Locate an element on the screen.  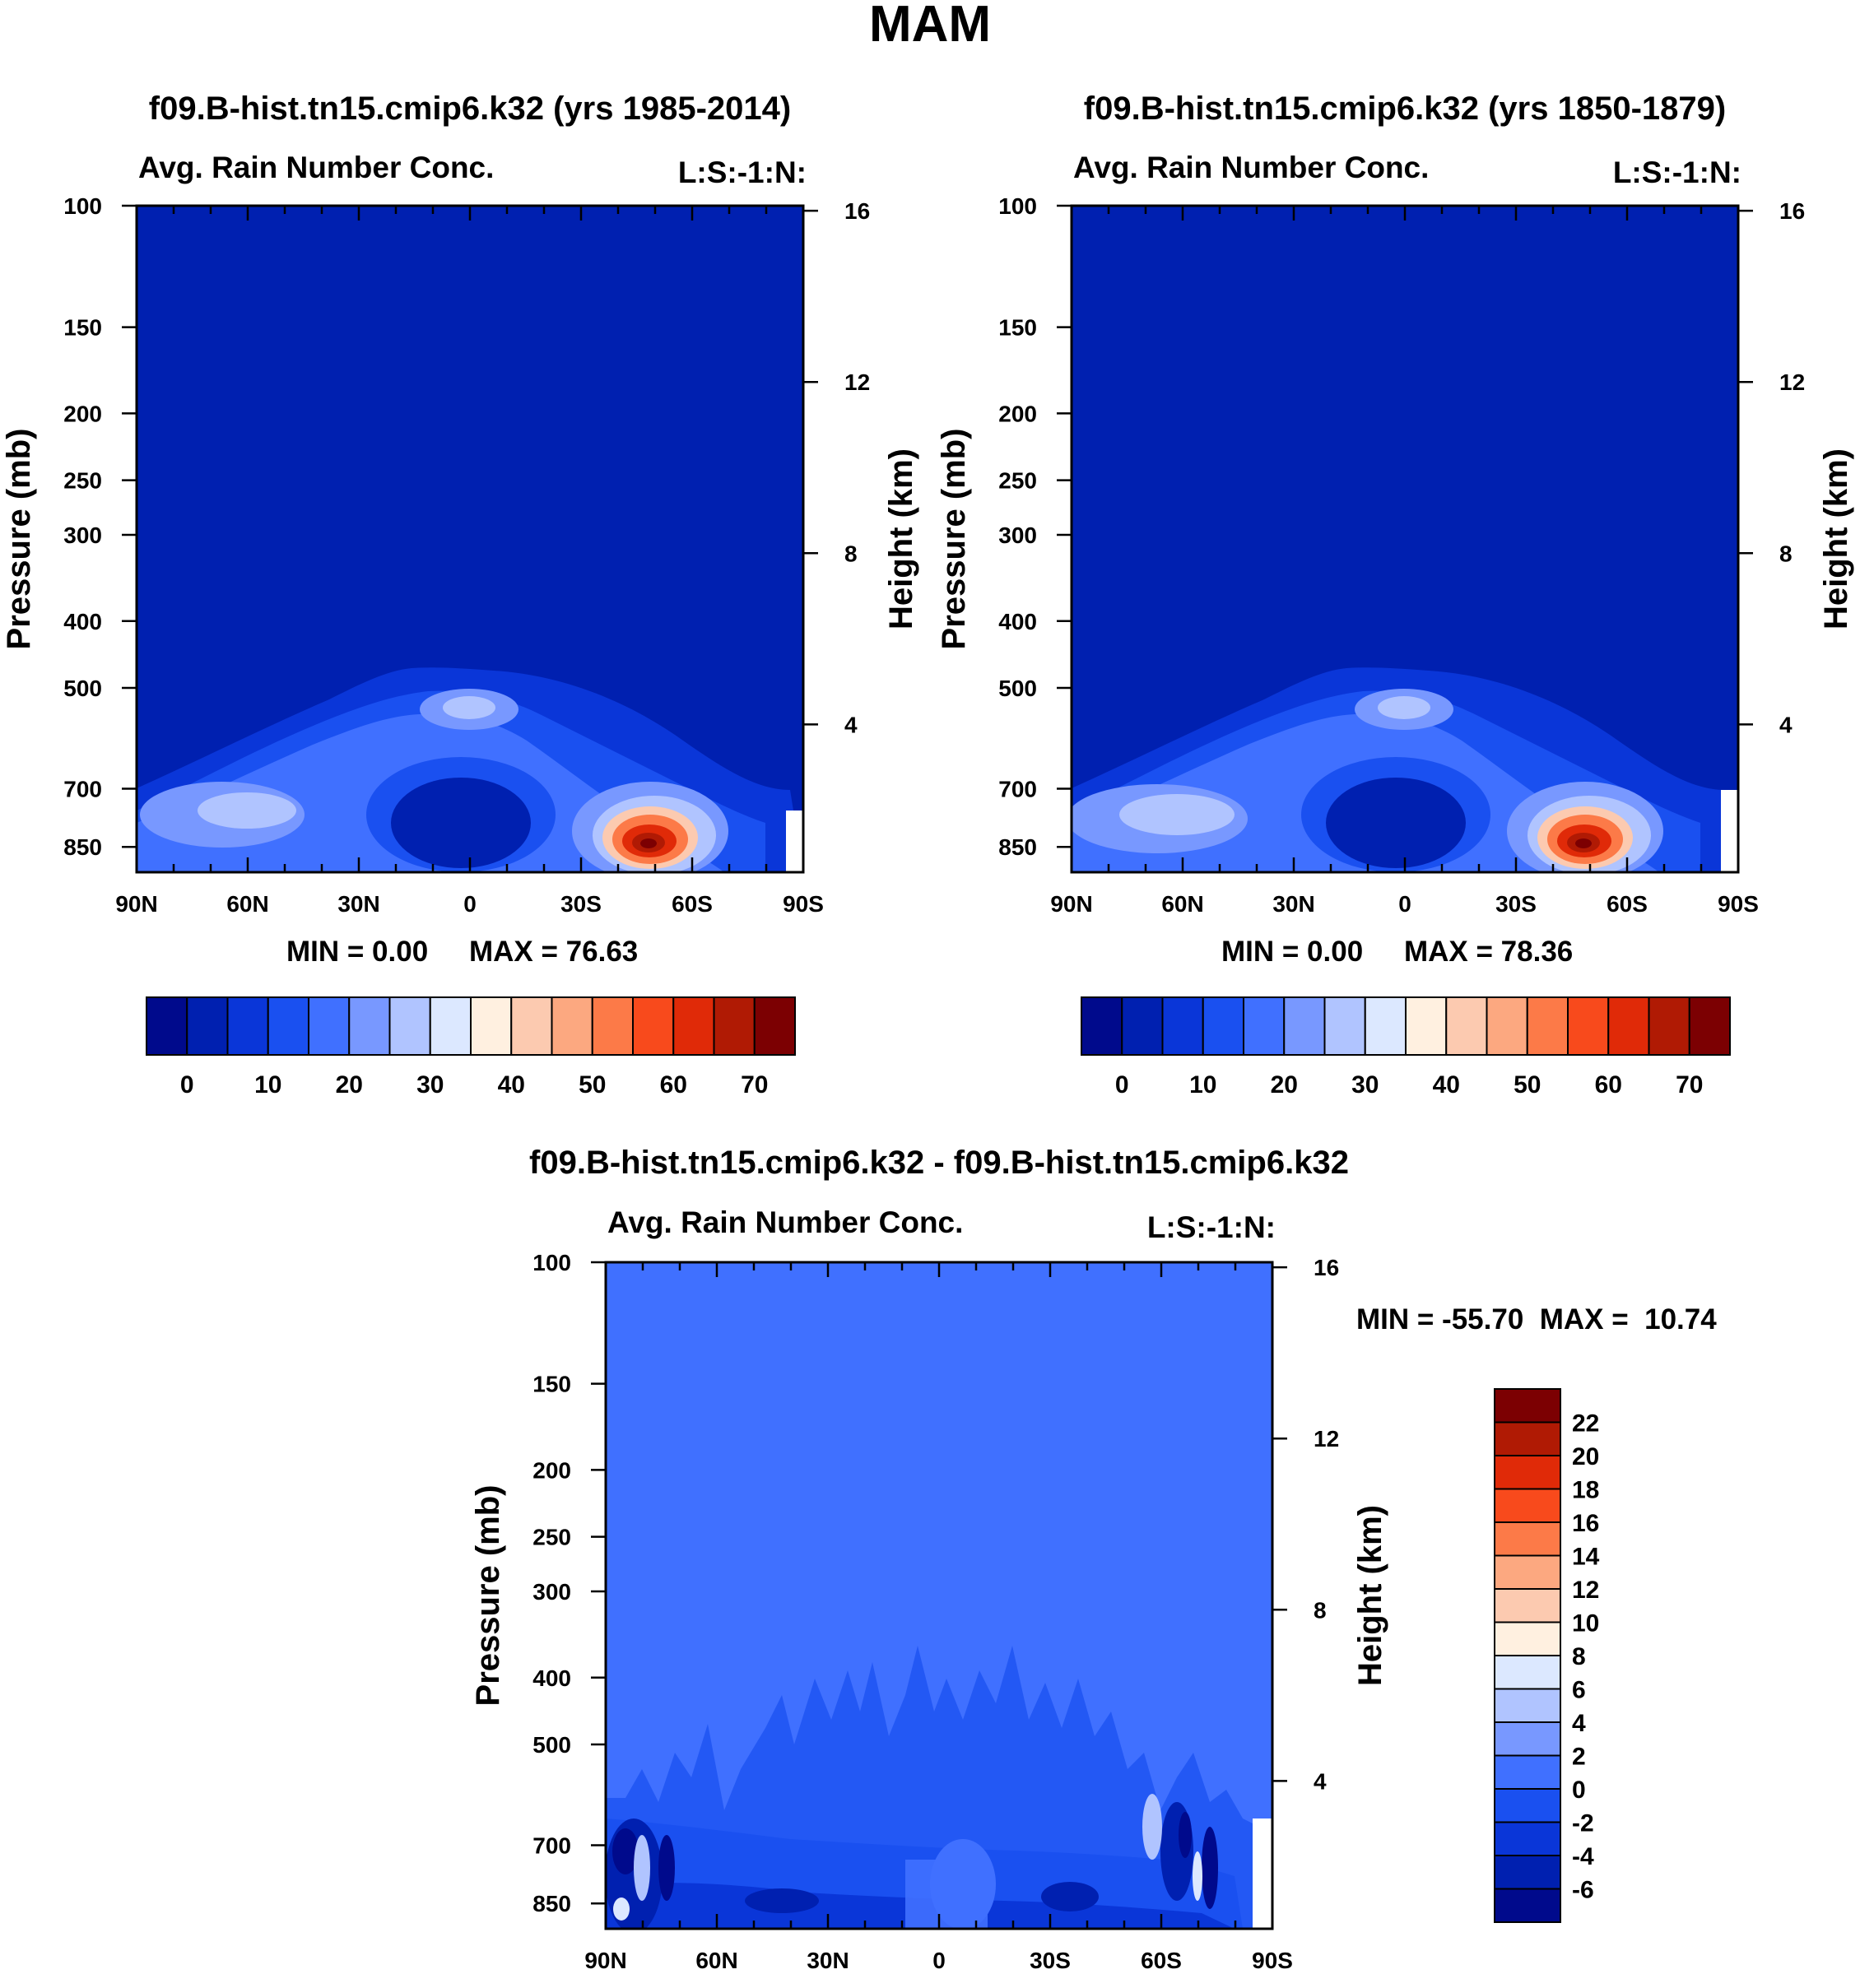
colorbar-label: 30 is located at coordinates (1365, 1085).